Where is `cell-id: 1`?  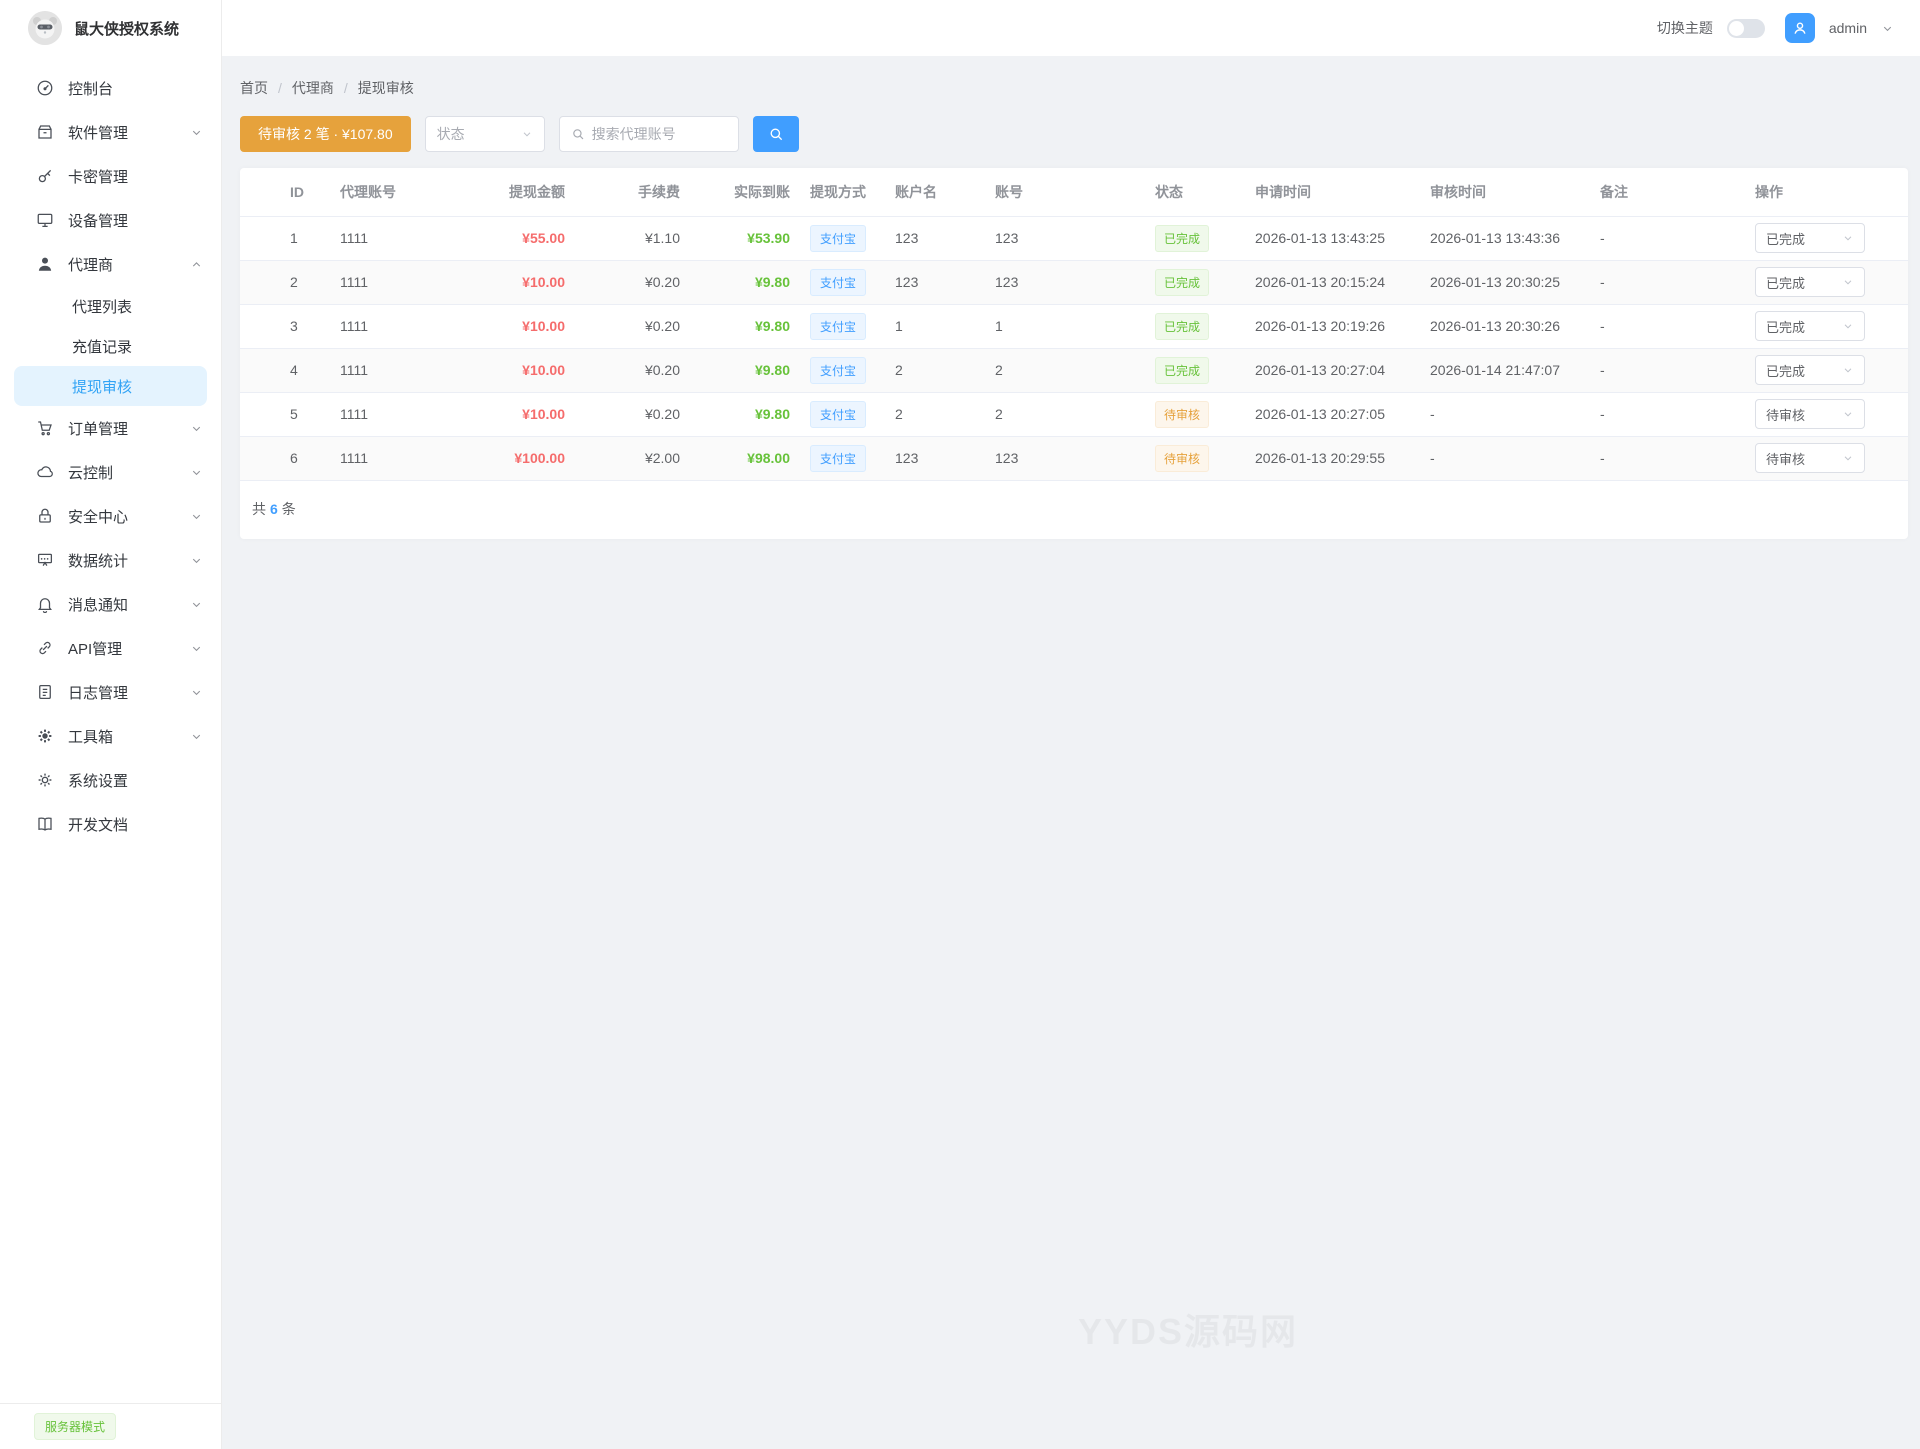
cell-id: 1 is located at coordinates (285, 238).